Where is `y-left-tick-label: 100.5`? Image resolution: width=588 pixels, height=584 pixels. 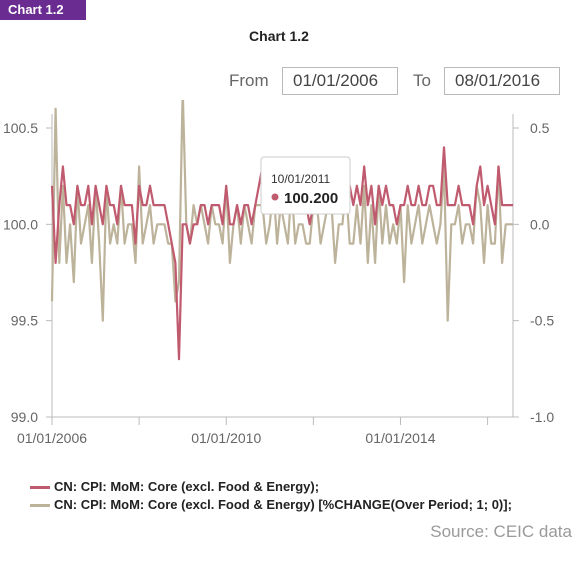 y-left-tick-label: 100.5 is located at coordinates (20, 128).